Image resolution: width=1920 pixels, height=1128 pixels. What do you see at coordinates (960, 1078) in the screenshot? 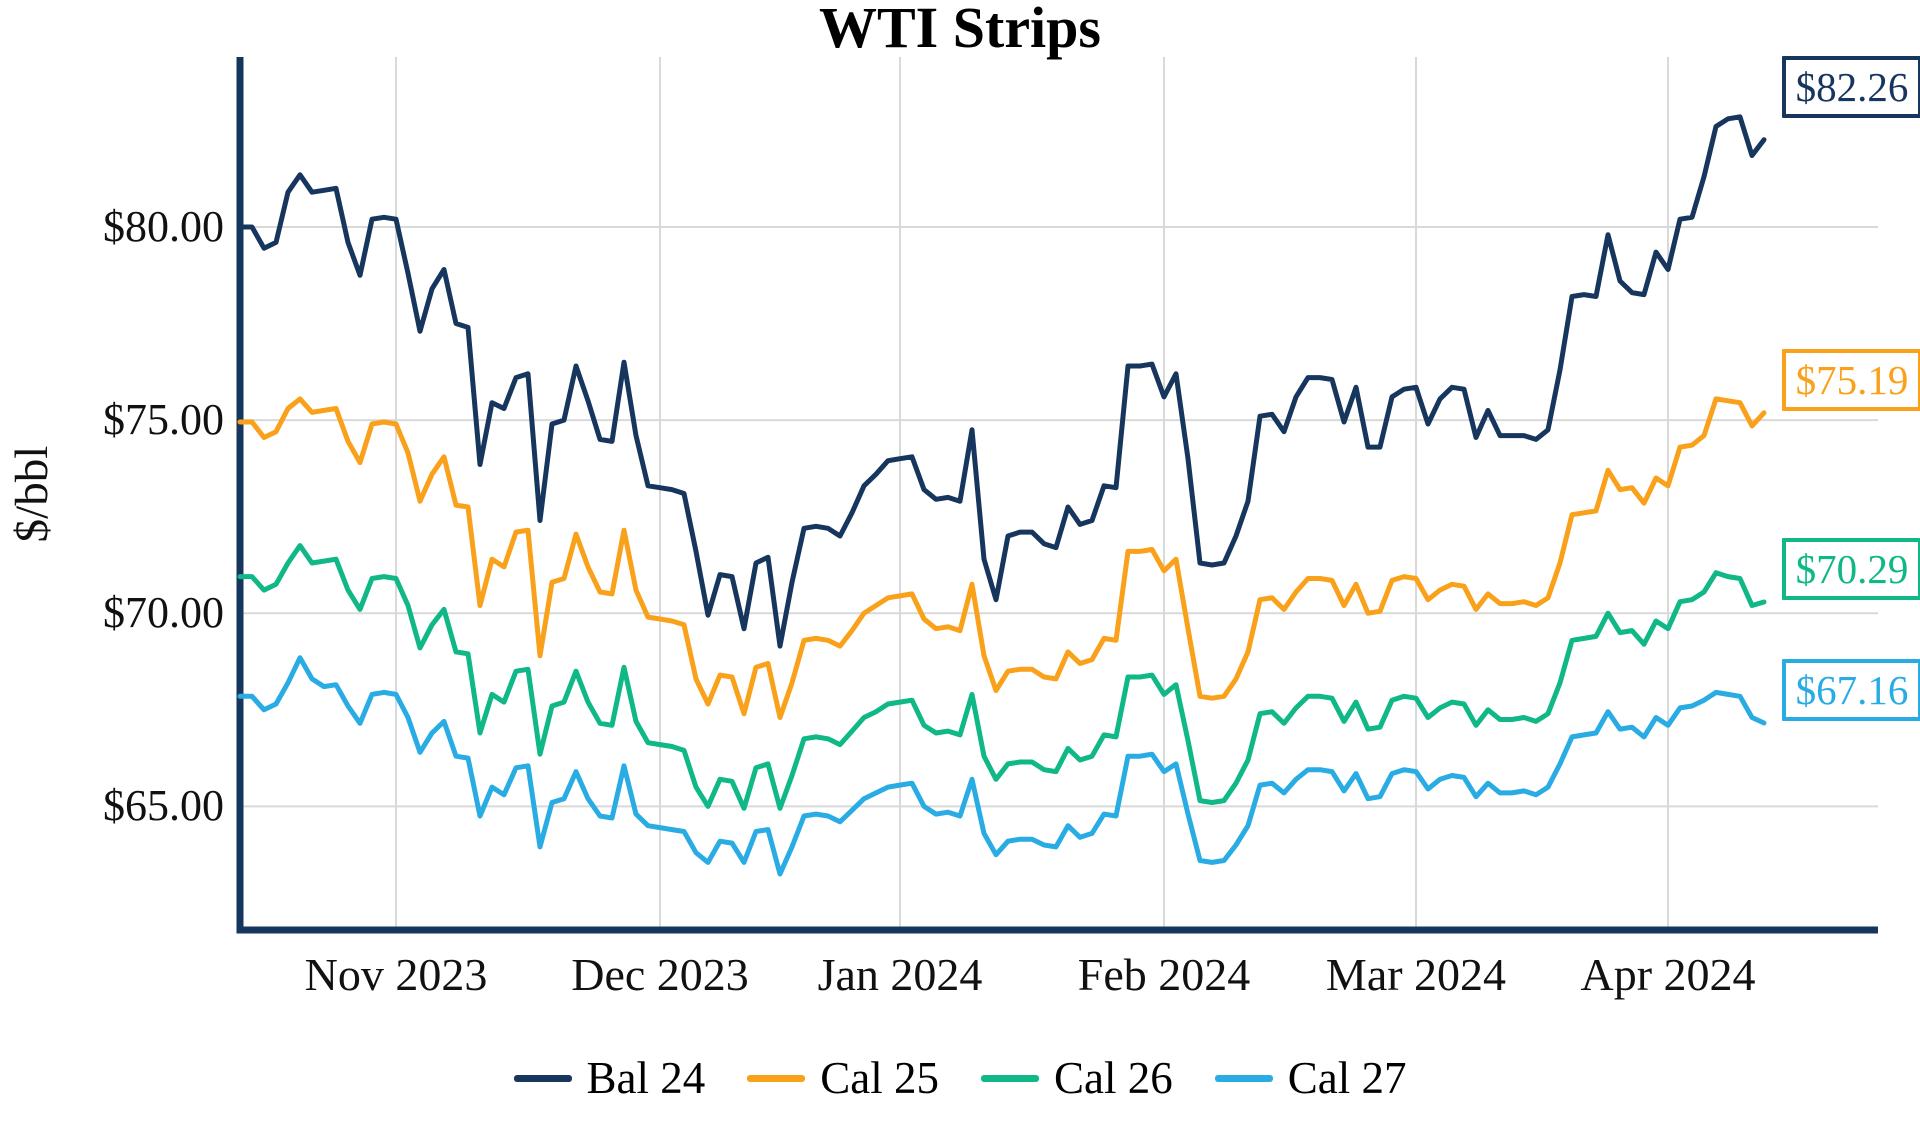
I see `legend: Bal 24 Cal 25 Cal 26 Cal 27` at bounding box center [960, 1078].